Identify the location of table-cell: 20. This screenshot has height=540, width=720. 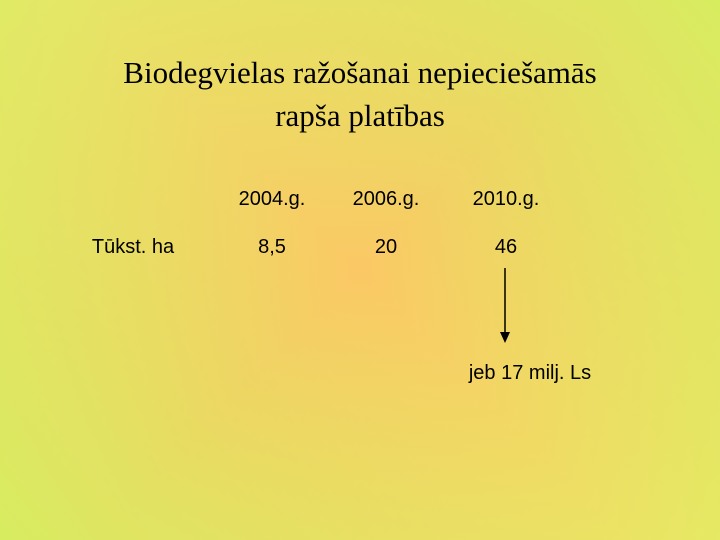
(386, 247).